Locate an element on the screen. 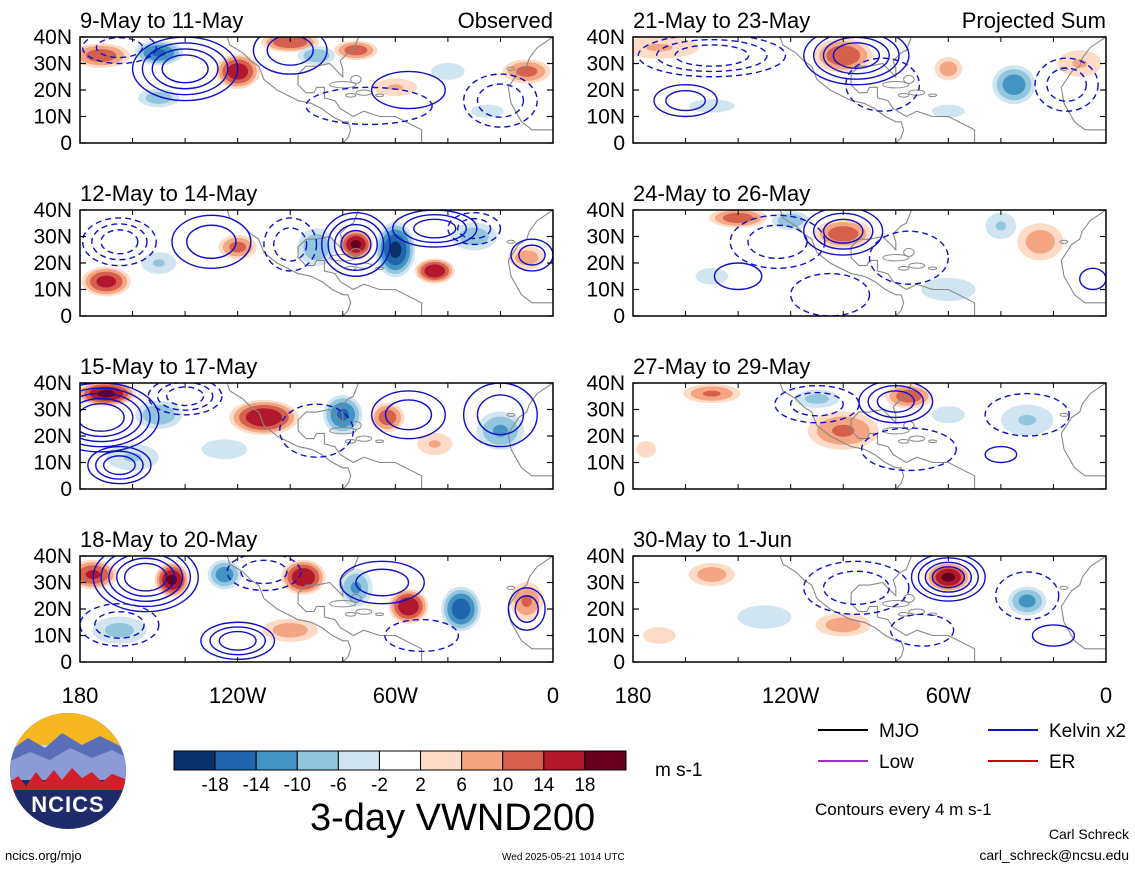 The height and width of the screenshot is (871, 1135). panel-date-label: 21-May to 23-May is located at coordinates (721, 20).